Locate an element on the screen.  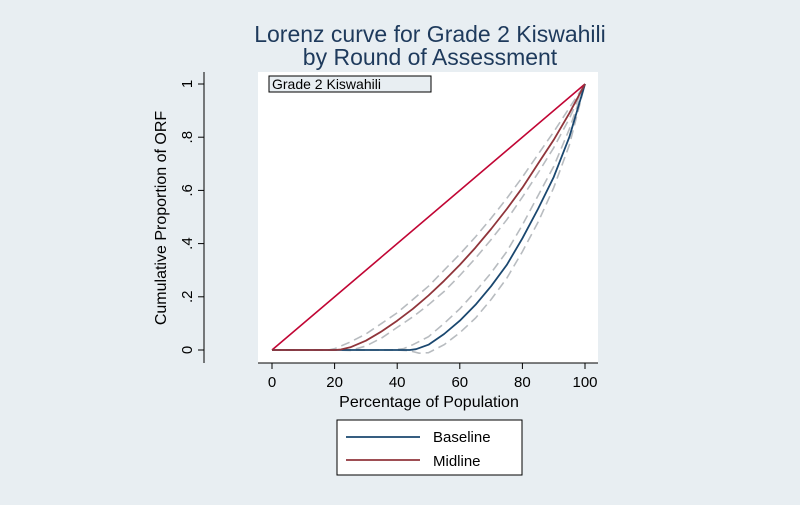
y-axis: 0 .2 .4 .6 .8 1 is located at coordinates (192, 217).